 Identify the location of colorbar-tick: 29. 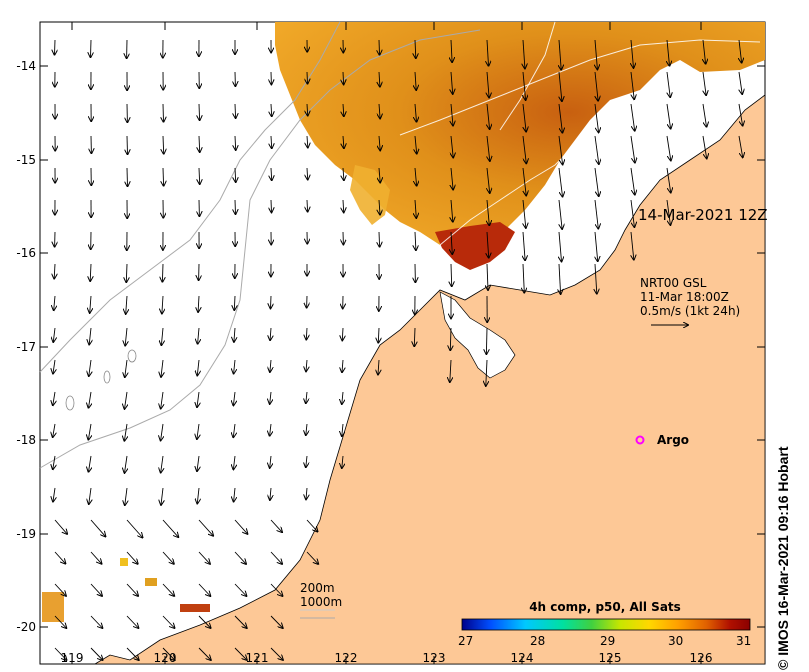
(608, 641).